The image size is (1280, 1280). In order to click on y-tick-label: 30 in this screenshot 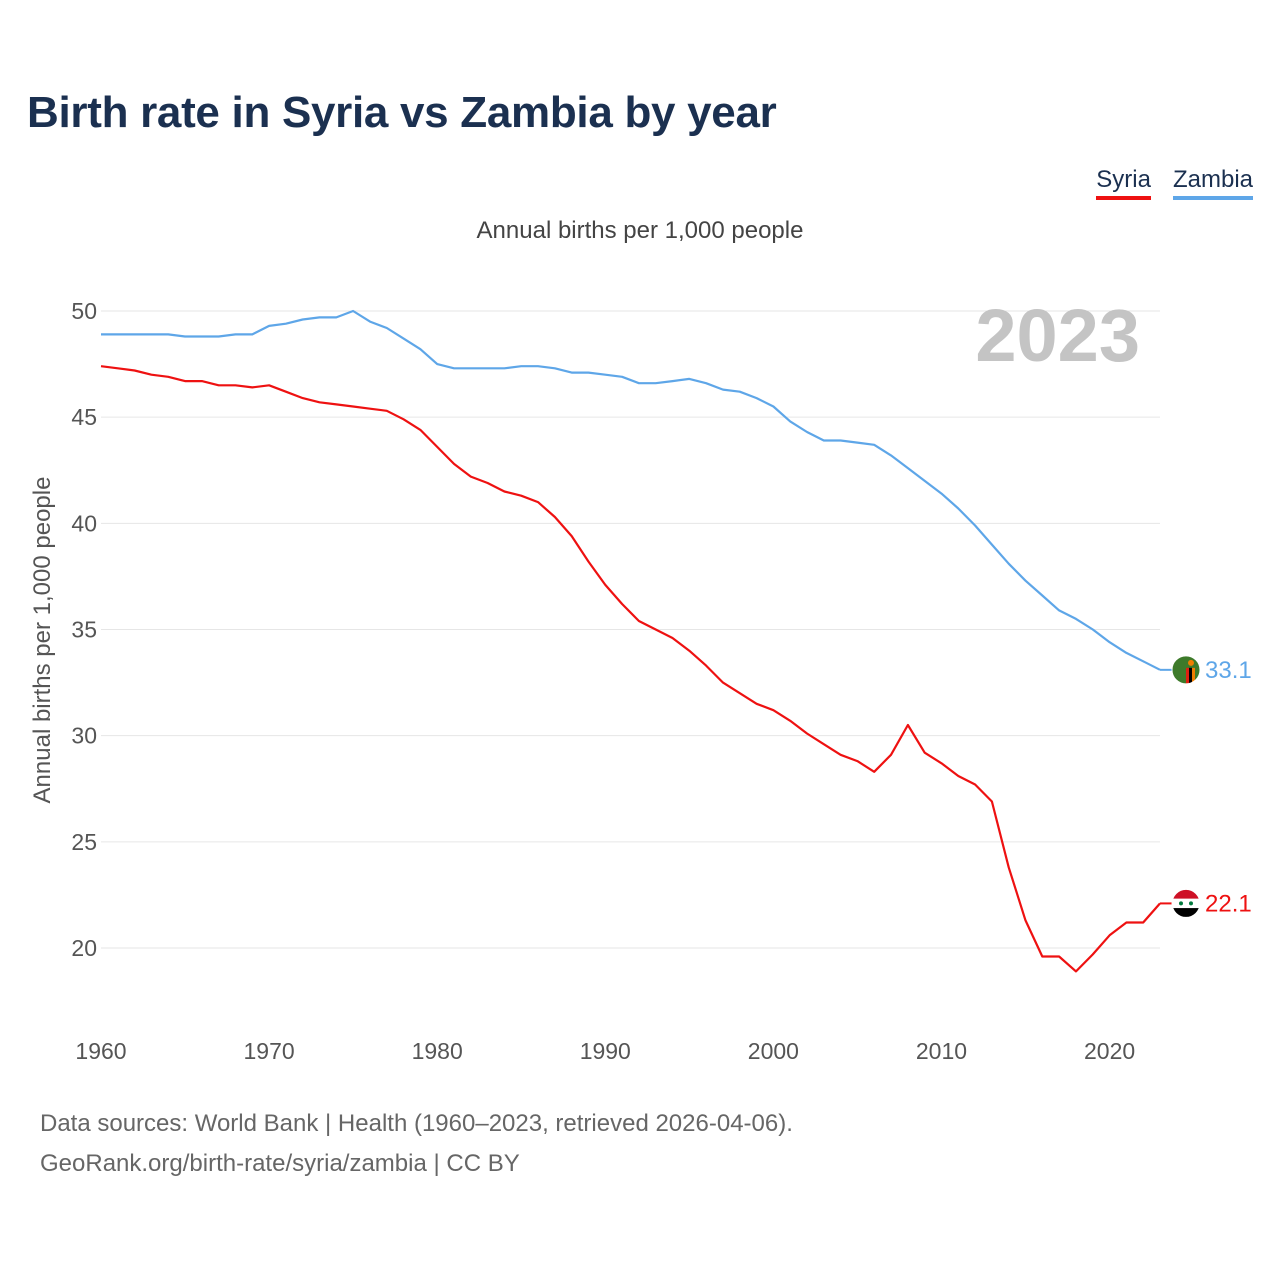, I will do `click(84, 736)`.